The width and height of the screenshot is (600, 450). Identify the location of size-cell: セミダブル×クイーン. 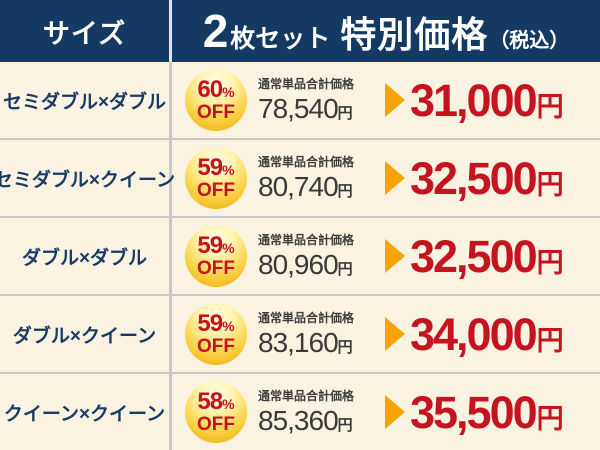
(88, 178).